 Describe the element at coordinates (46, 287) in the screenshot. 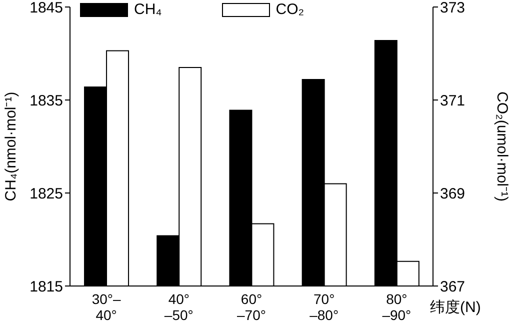

I see `y-tick-label: 1815` at that location.